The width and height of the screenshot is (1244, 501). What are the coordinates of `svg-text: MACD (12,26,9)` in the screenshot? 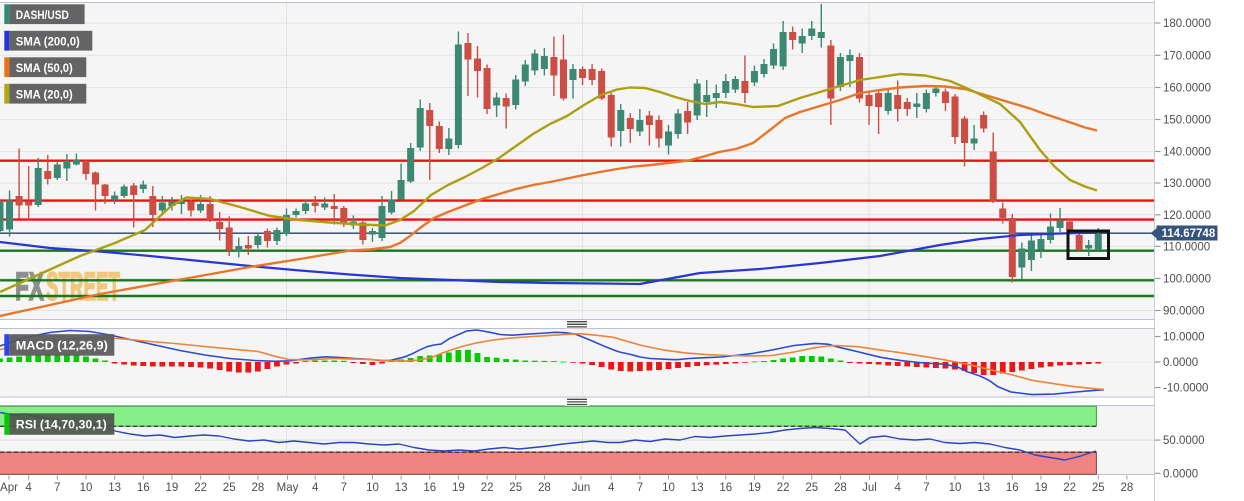 It's located at (62, 346).